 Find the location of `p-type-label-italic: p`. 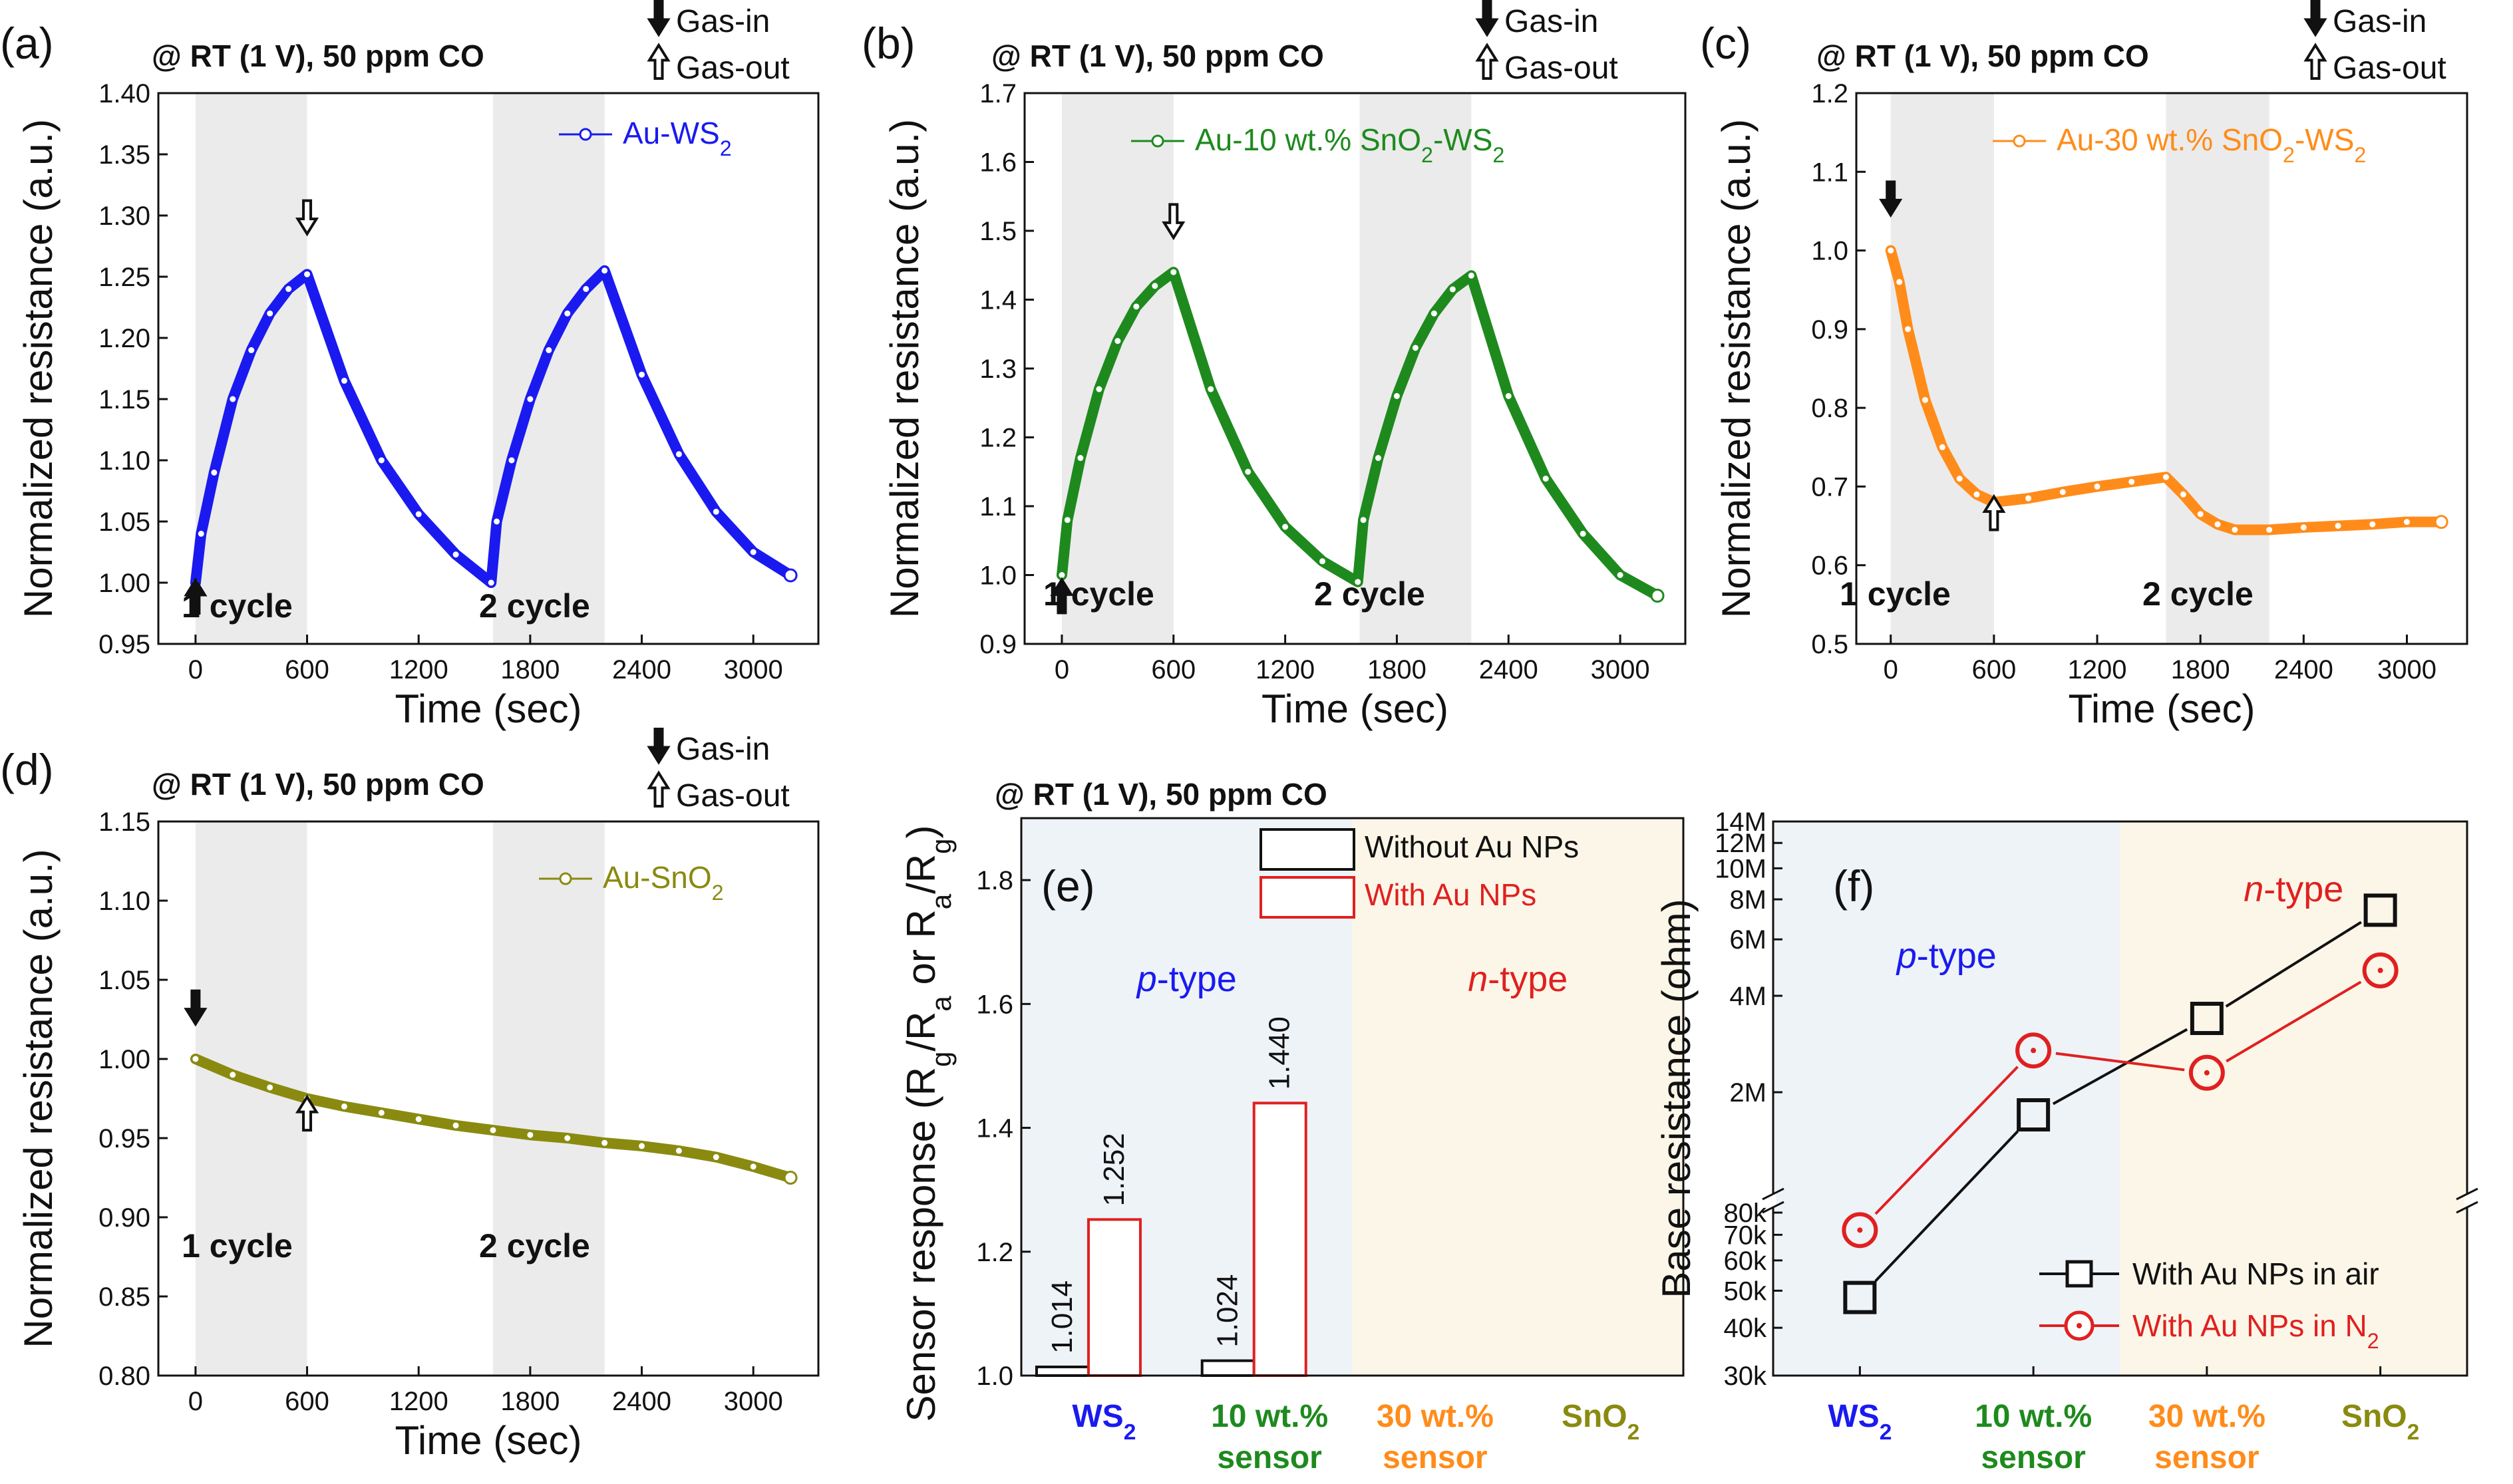

p-type-label-italic: p is located at coordinates (1906, 956).